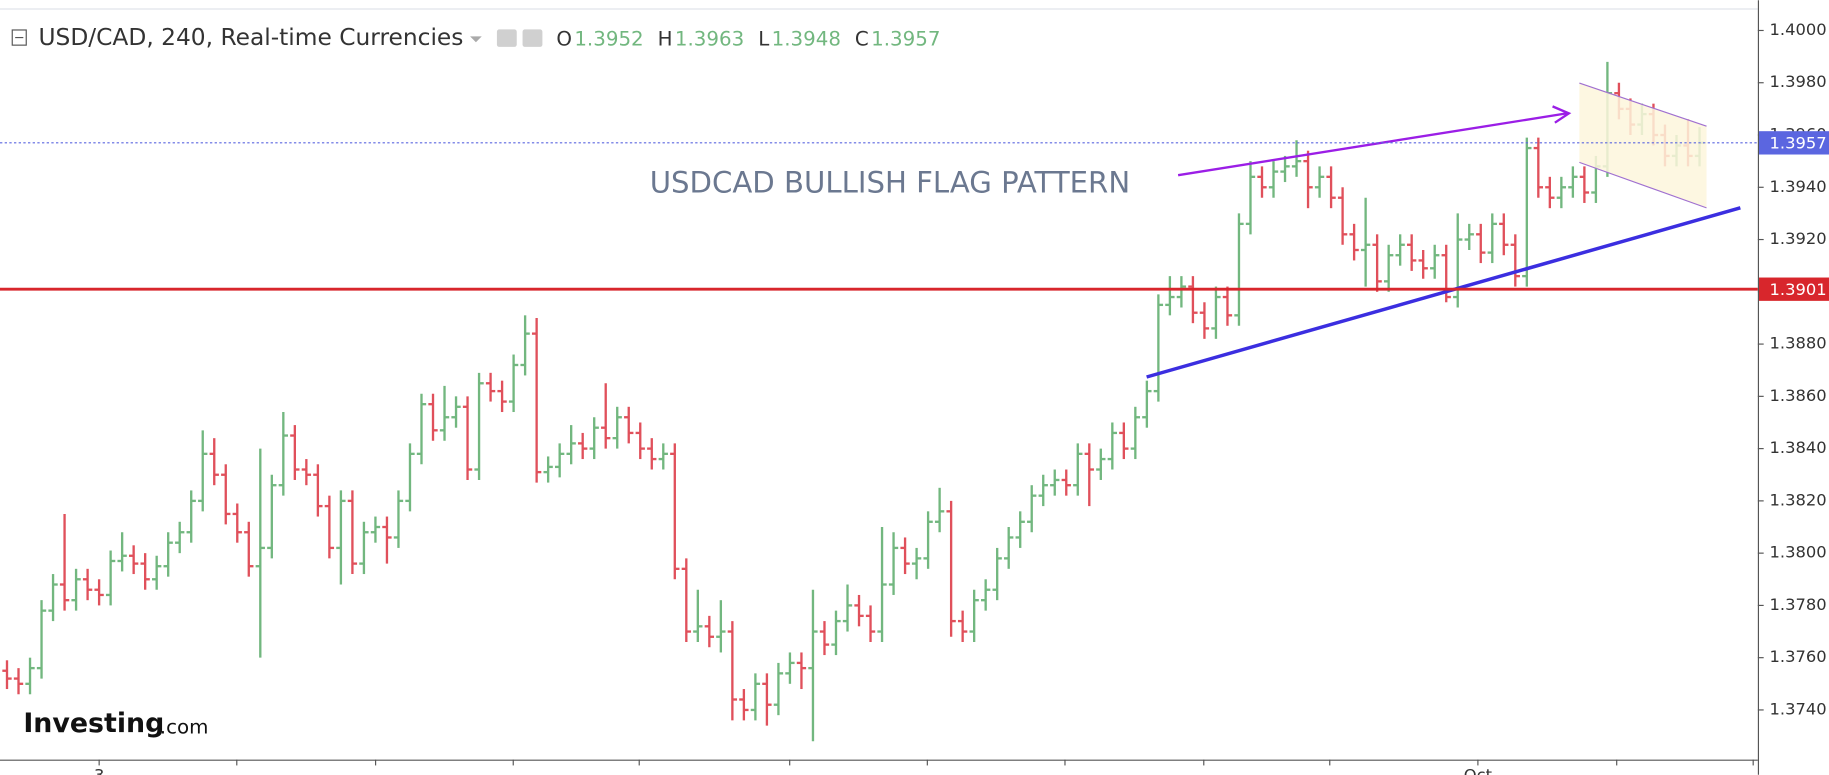  Describe the element at coordinates (709, 38) in the screenshot. I see `legend-value: 1.3963` at that location.